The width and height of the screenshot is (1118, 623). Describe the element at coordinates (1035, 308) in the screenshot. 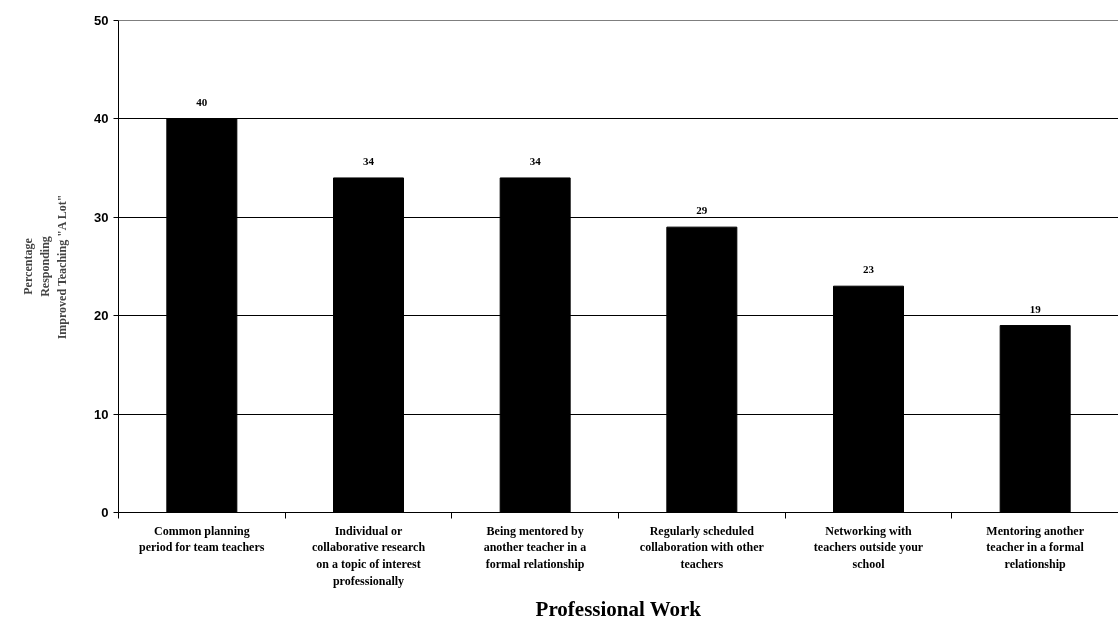

I see `data-label: 19` at that location.